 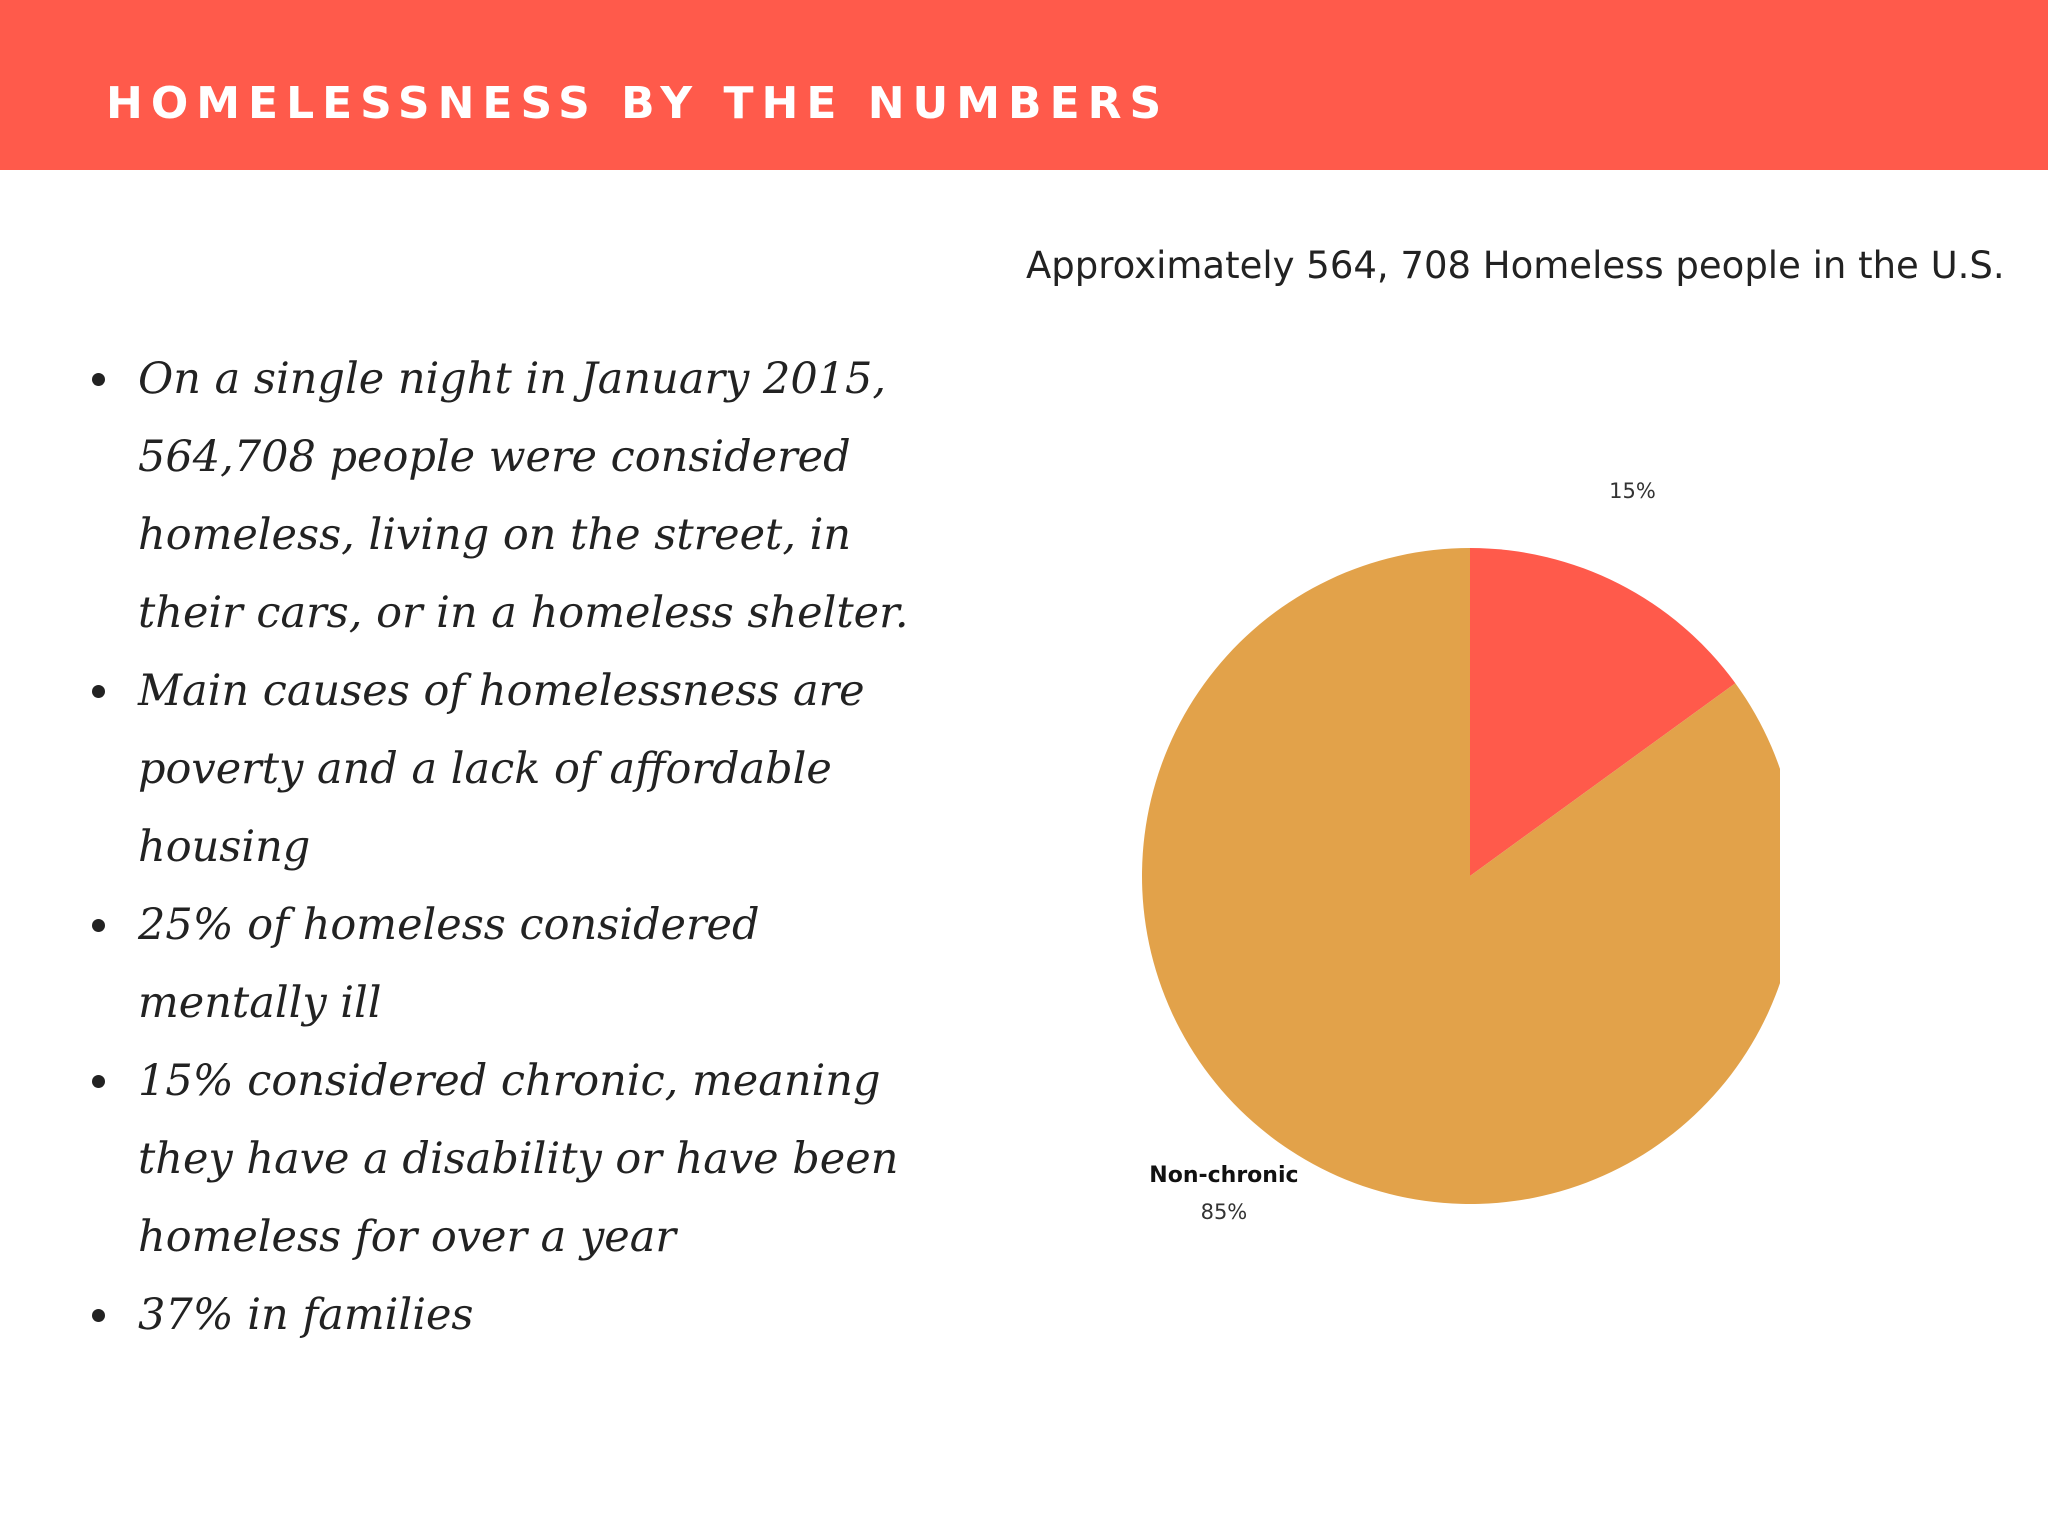 I want to click on header-bar: HOMELESSNESS BY THE NUMBERS, so click(x=1024, y=85).